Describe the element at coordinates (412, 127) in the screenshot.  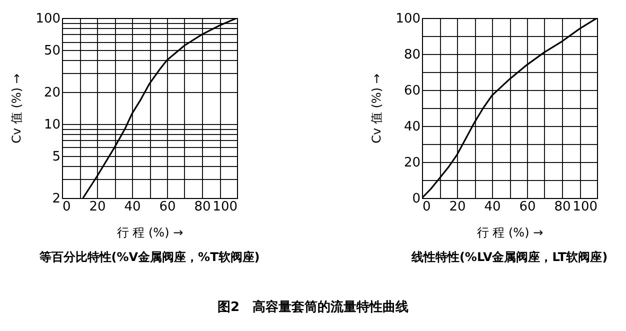
I see `y-tick-label: 40` at that location.